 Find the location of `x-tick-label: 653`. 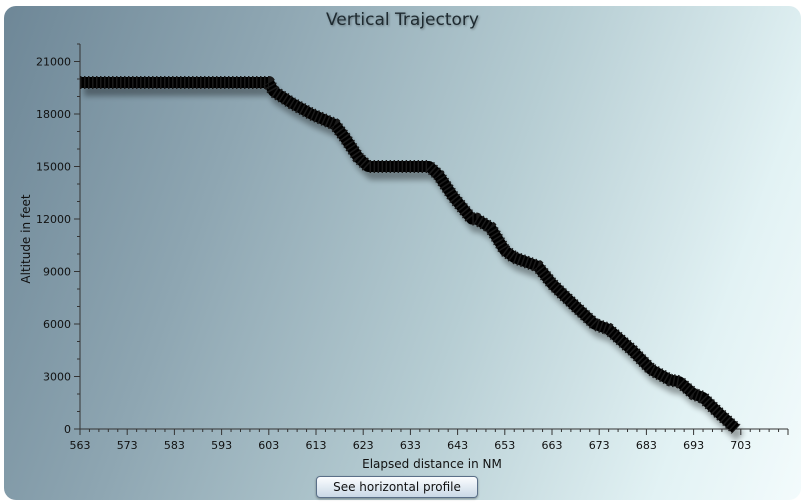

x-tick-label: 653 is located at coordinates (504, 445).